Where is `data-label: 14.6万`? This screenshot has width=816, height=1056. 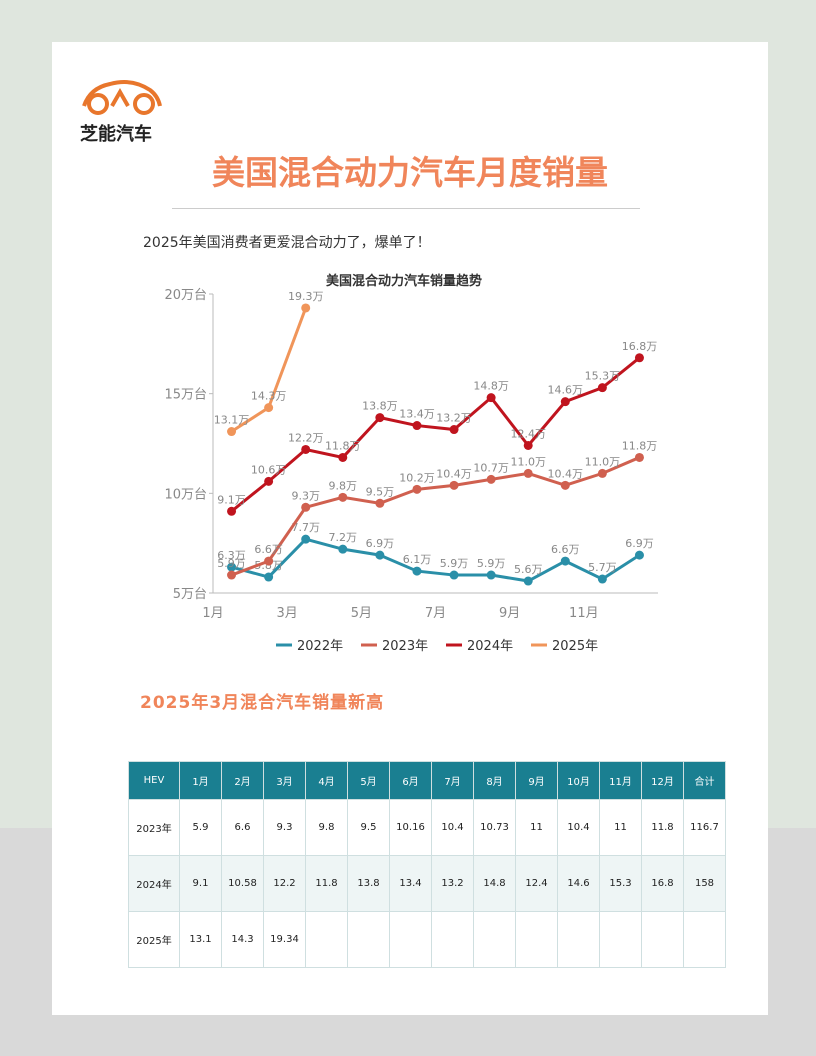
data-label: 14.6万 is located at coordinates (566, 390).